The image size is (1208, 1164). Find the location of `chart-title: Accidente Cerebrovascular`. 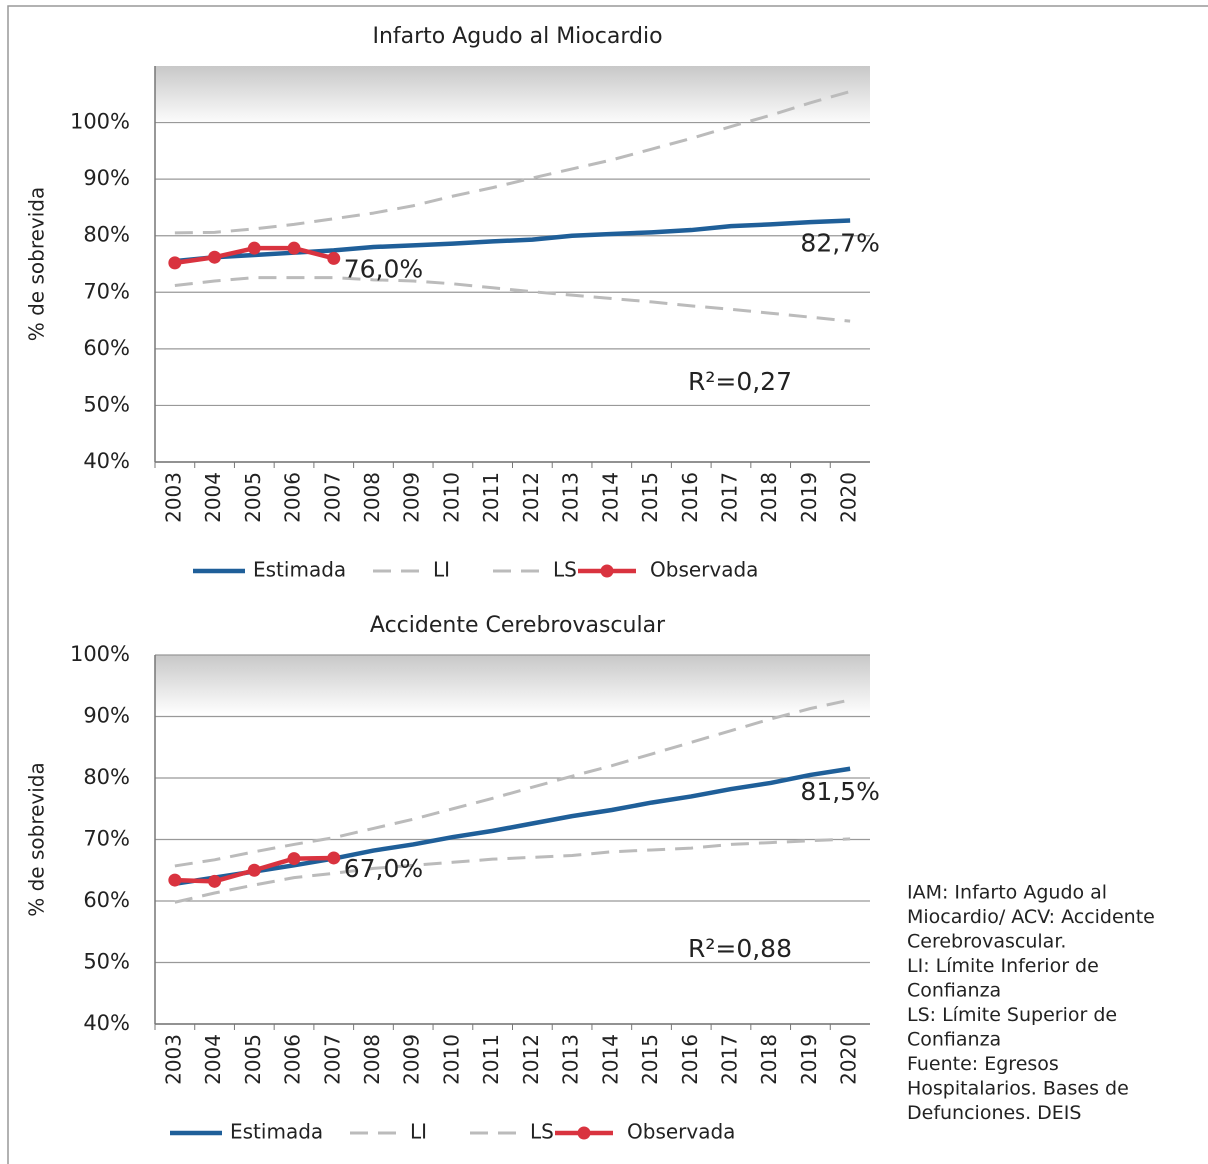

chart-title: Accidente Cerebrovascular is located at coordinates (518, 625).